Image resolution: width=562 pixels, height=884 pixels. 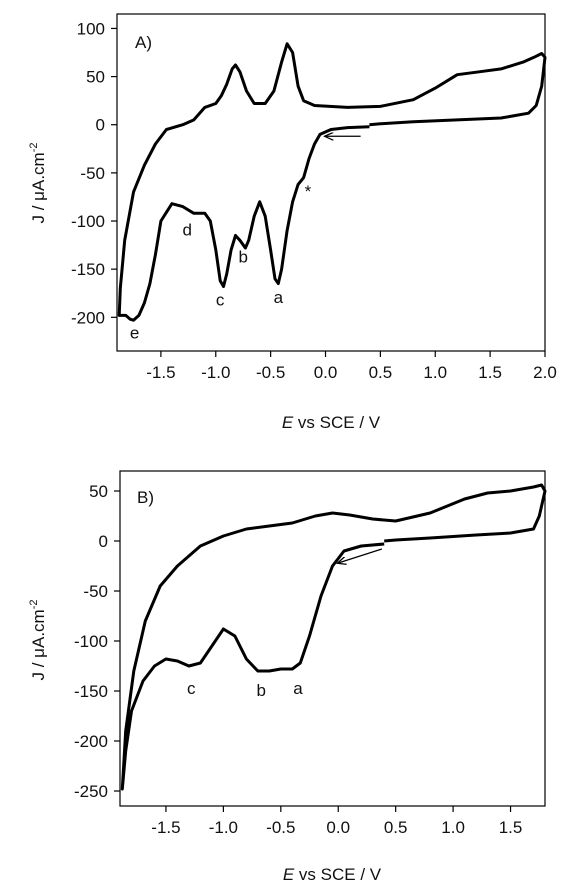 I want to click on y-tick-label: -250, so click(x=91, y=791).